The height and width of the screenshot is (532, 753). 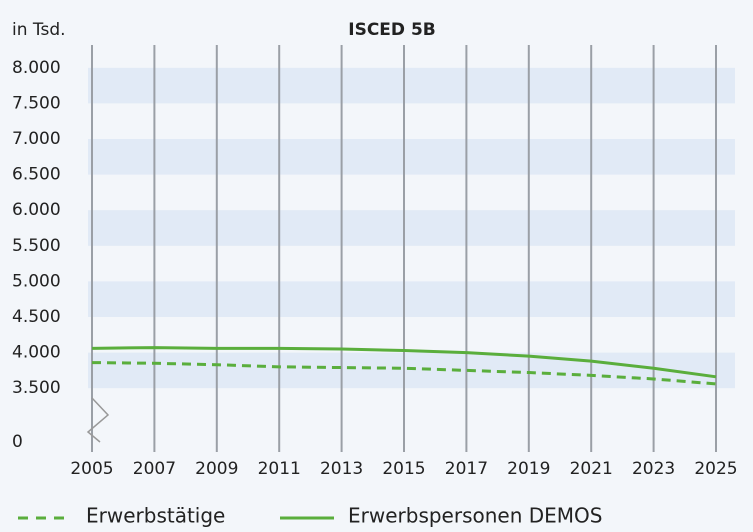 What do you see at coordinates (36, 139) in the screenshot?
I see `y-tick-label: 7.000` at bounding box center [36, 139].